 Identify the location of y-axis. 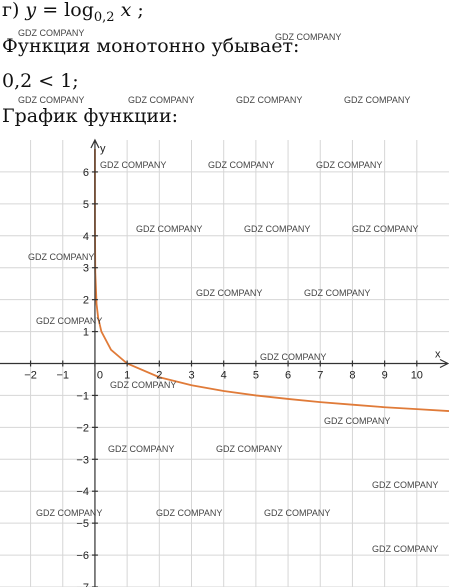
(95, 362).